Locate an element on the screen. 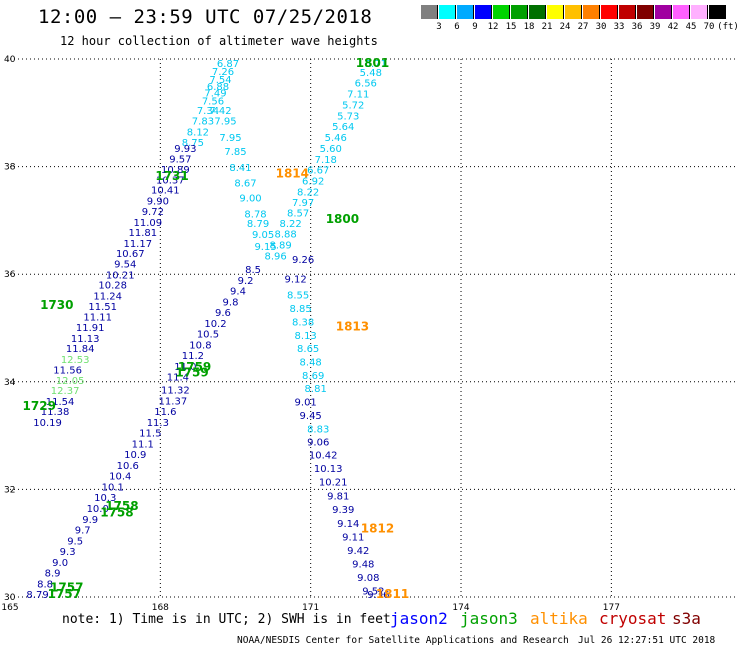 This screenshot has height=650, width=740. wave-height-value: 5.73 is located at coordinates (348, 116).